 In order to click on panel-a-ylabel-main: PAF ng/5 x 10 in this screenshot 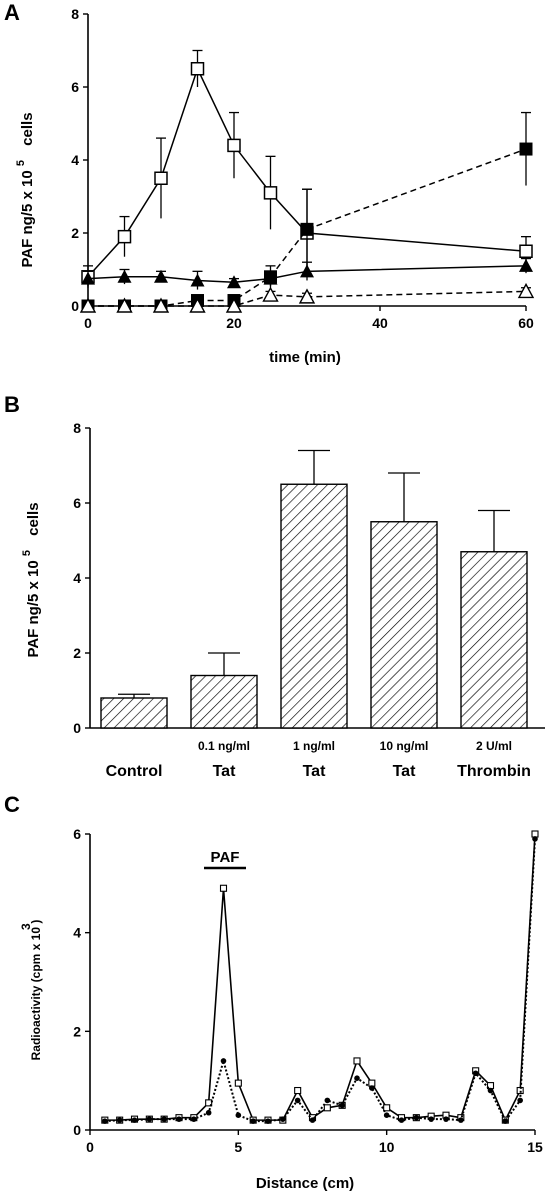, I will do `click(27, 218)`.